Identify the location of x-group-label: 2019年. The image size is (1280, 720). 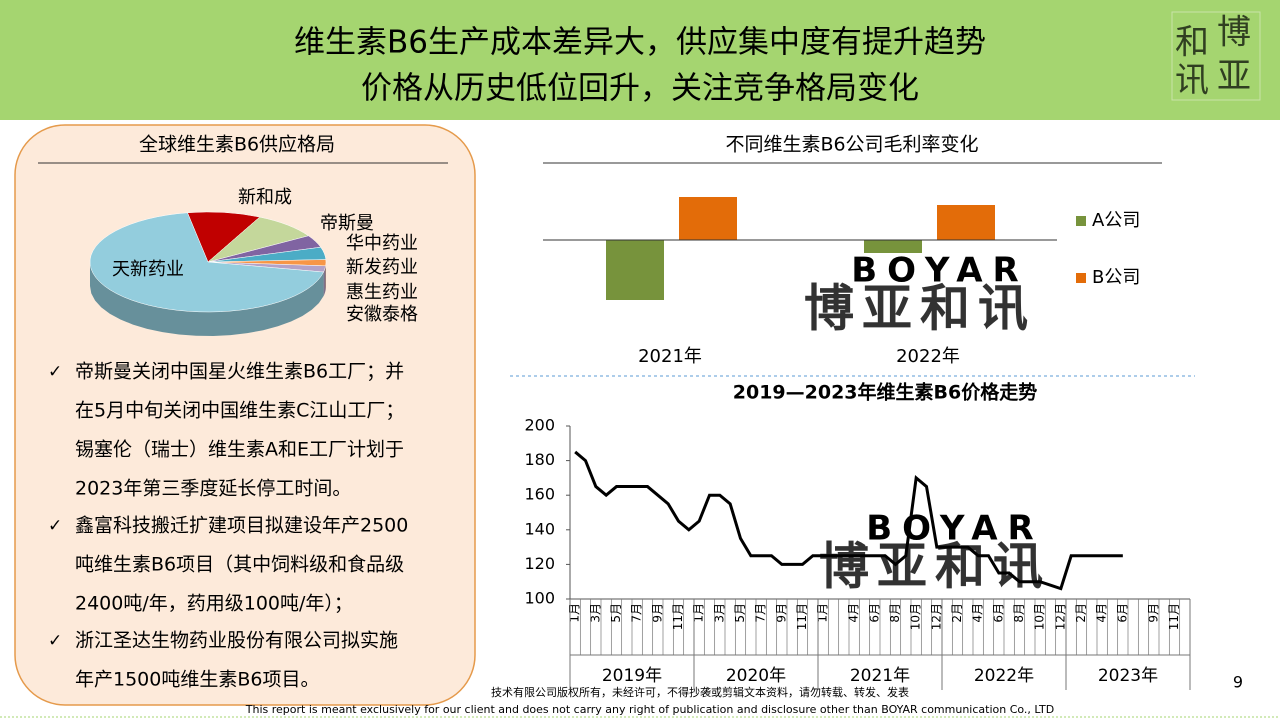
(632, 676).